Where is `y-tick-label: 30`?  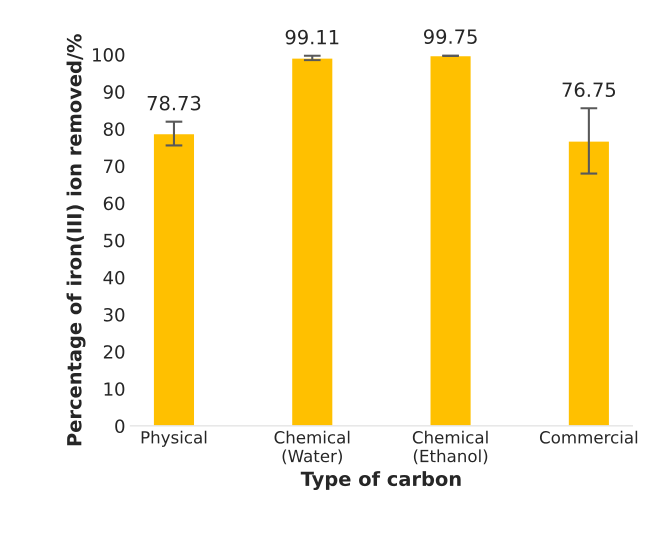 y-tick-label: 30 is located at coordinates (114, 315).